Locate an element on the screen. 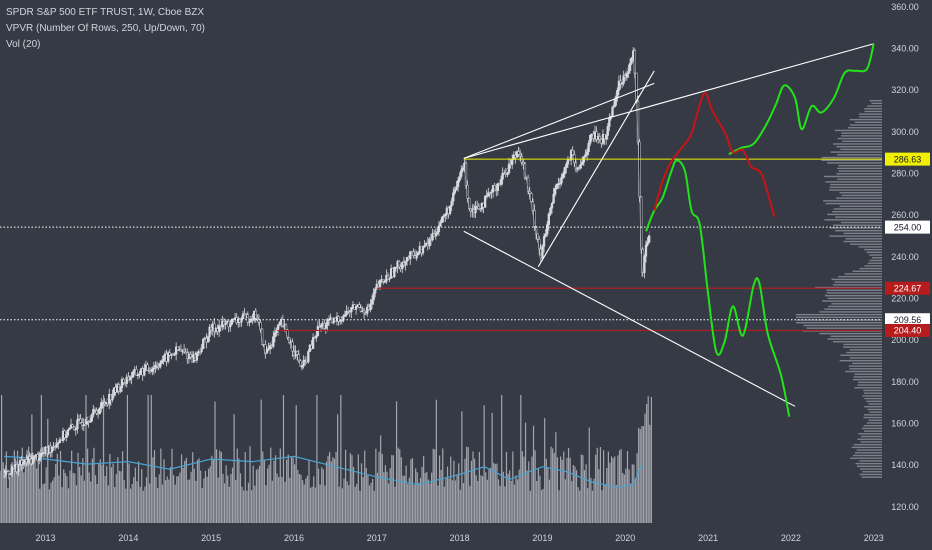 The width and height of the screenshot is (932, 550). x-tick-label: 2014 is located at coordinates (128, 538).